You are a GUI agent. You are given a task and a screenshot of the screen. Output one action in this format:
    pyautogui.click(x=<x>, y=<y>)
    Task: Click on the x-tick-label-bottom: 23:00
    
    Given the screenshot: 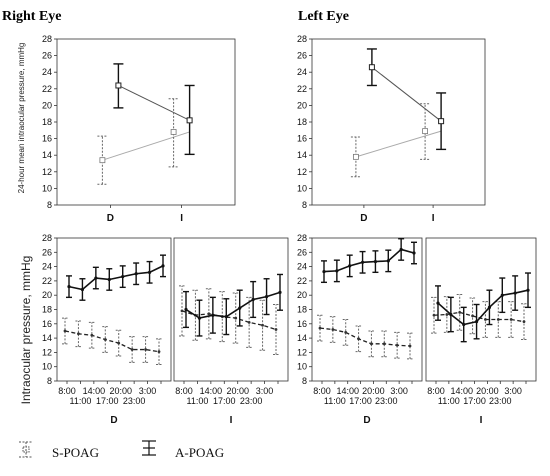 What is the action you would take?
    pyautogui.click(x=386, y=401)
    